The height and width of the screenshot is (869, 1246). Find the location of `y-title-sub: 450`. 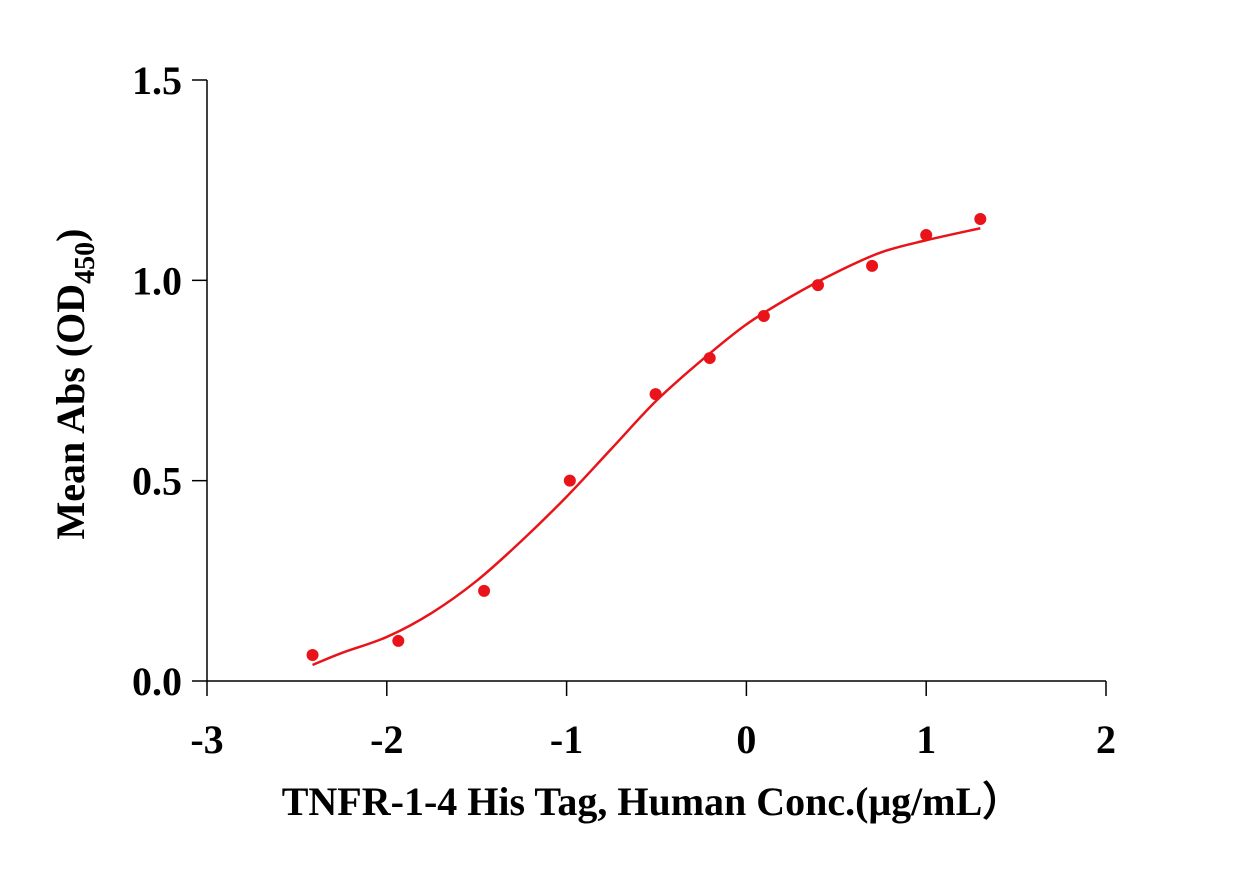

y-title-sub: 450 is located at coordinates (85, 263).